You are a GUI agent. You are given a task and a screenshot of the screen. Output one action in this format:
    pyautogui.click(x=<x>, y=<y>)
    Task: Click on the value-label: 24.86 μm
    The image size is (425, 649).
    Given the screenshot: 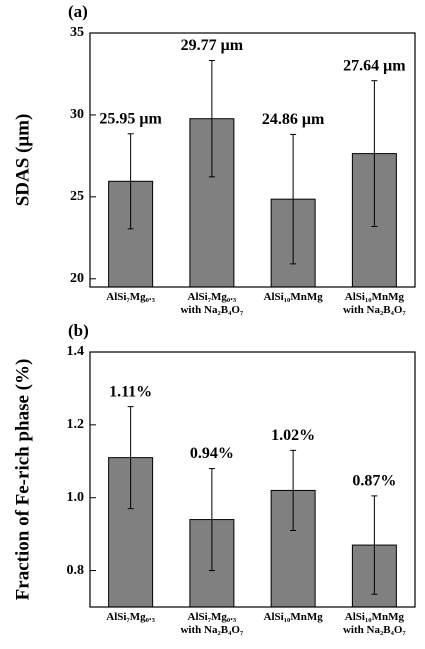 What is the action you would take?
    pyautogui.click(x=293, y=119)
    